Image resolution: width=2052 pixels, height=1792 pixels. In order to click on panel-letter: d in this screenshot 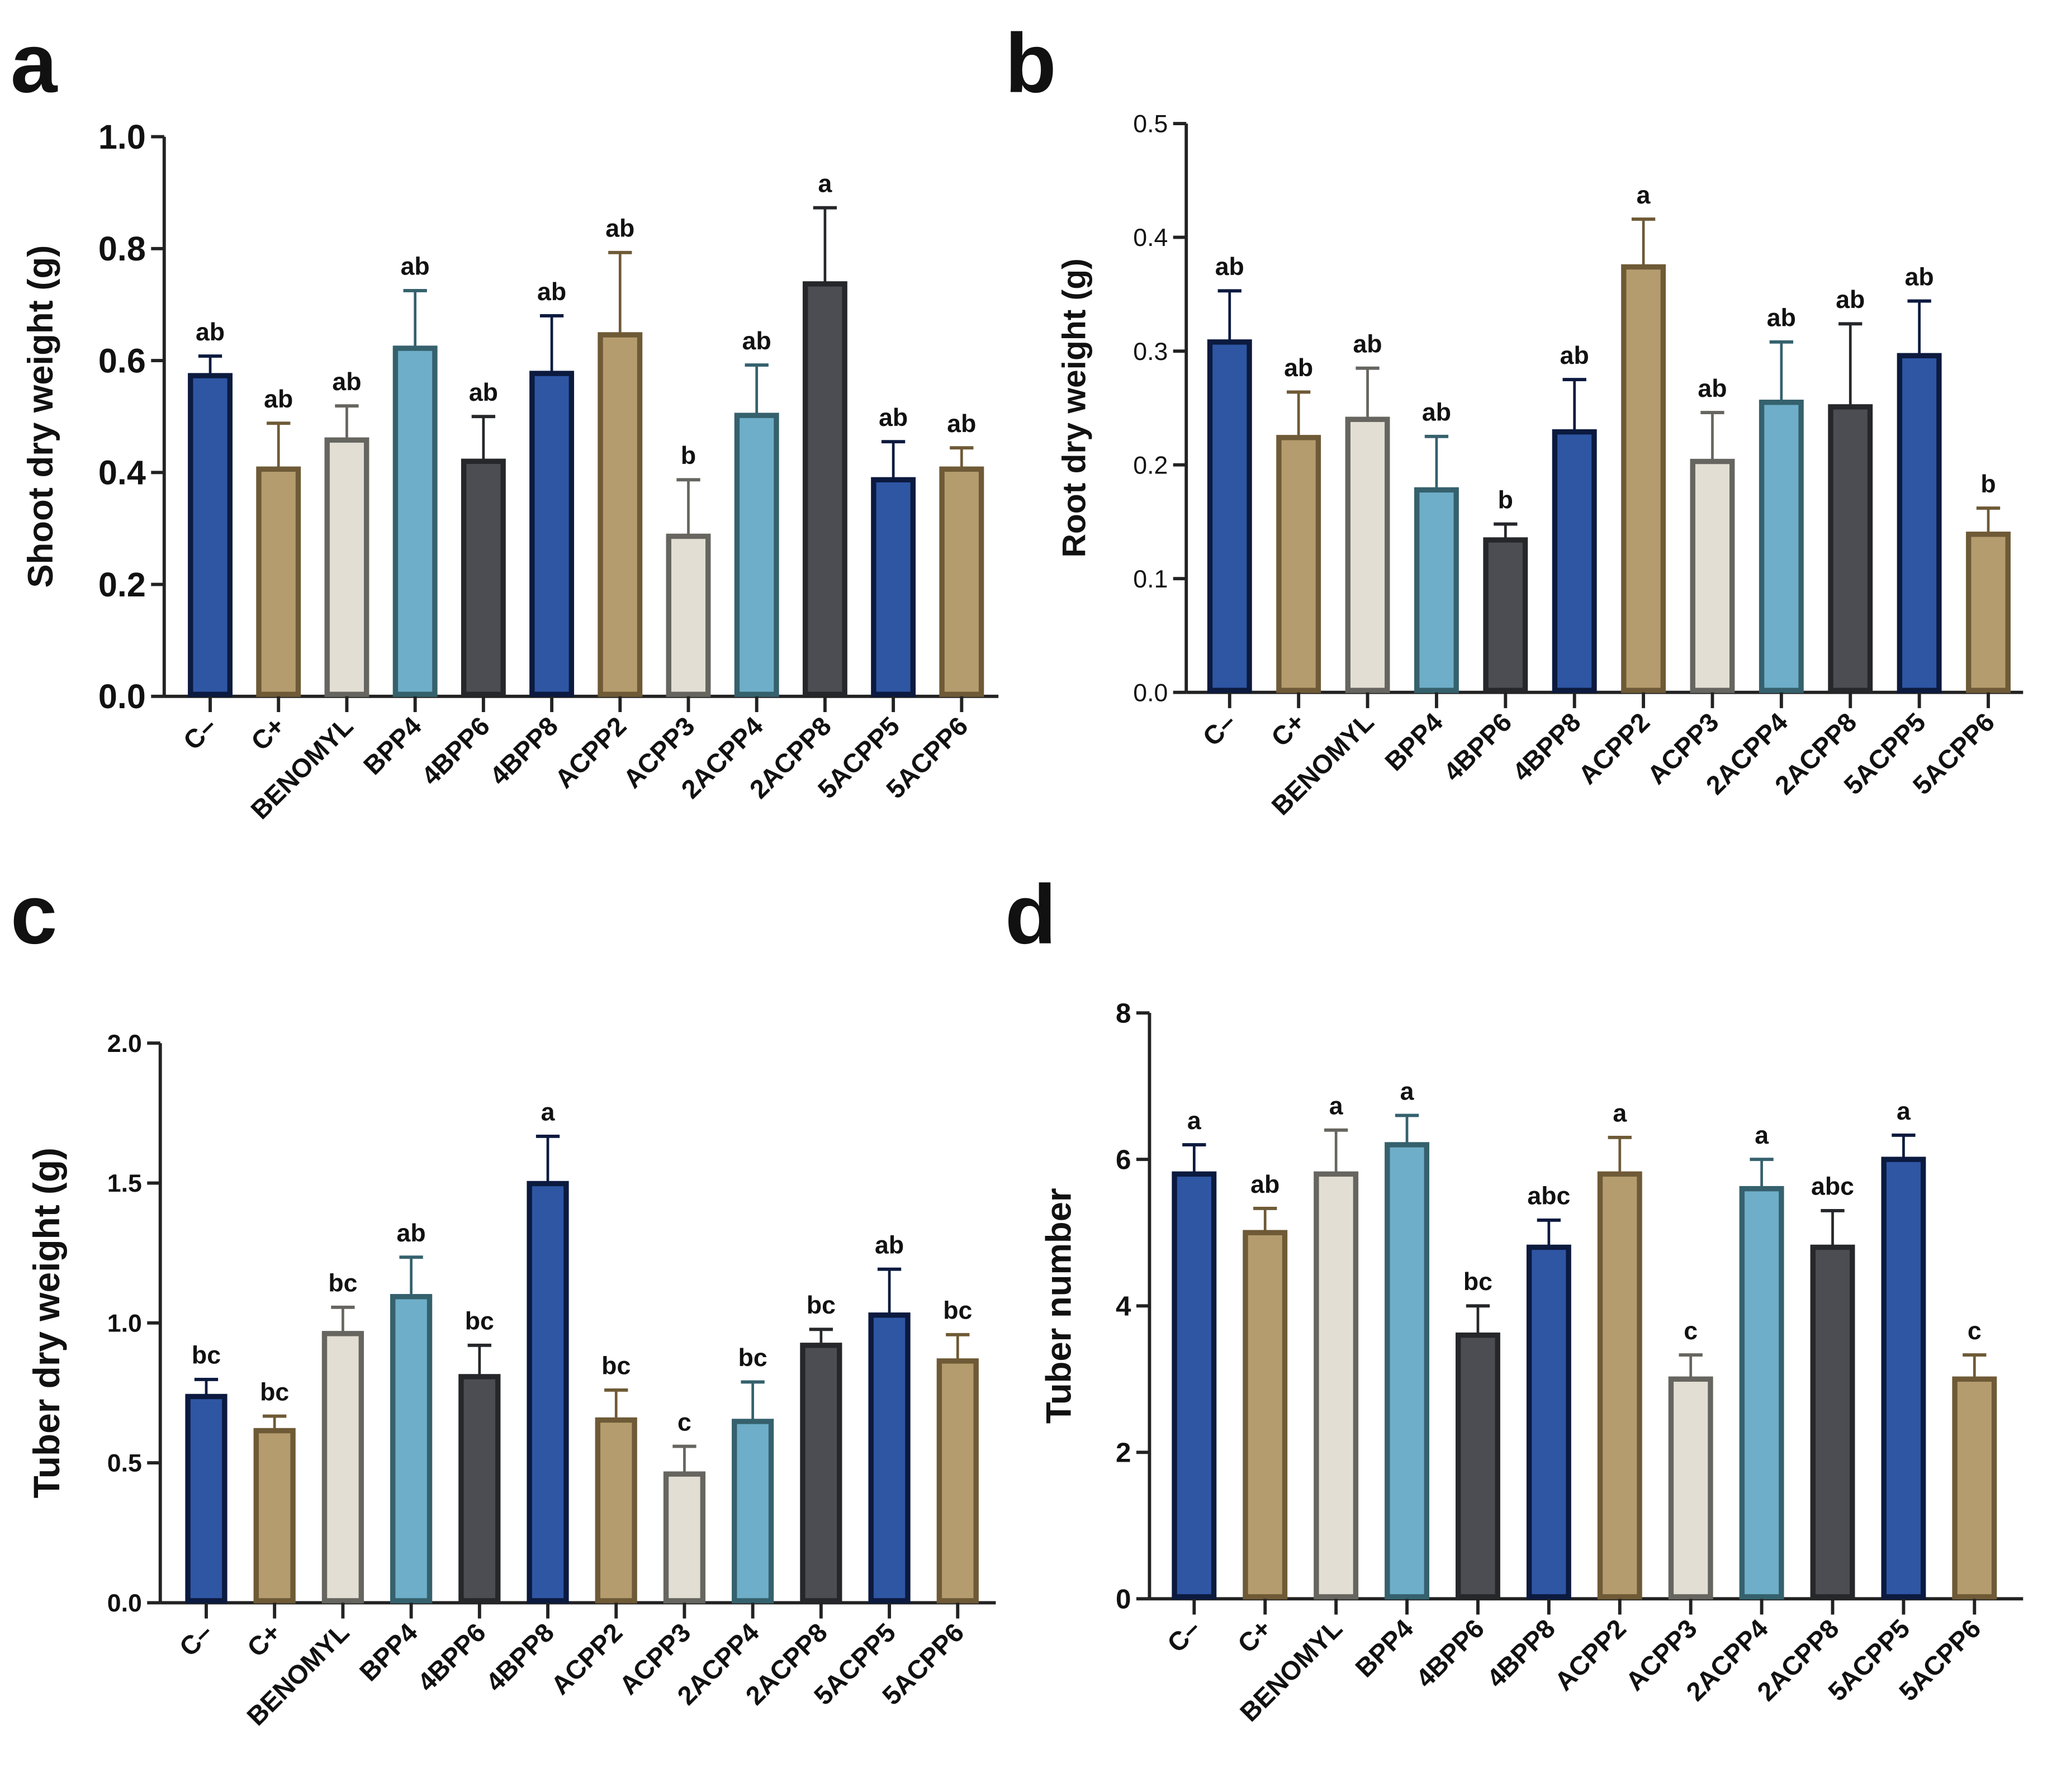, I will do `click(1030, 914)`.